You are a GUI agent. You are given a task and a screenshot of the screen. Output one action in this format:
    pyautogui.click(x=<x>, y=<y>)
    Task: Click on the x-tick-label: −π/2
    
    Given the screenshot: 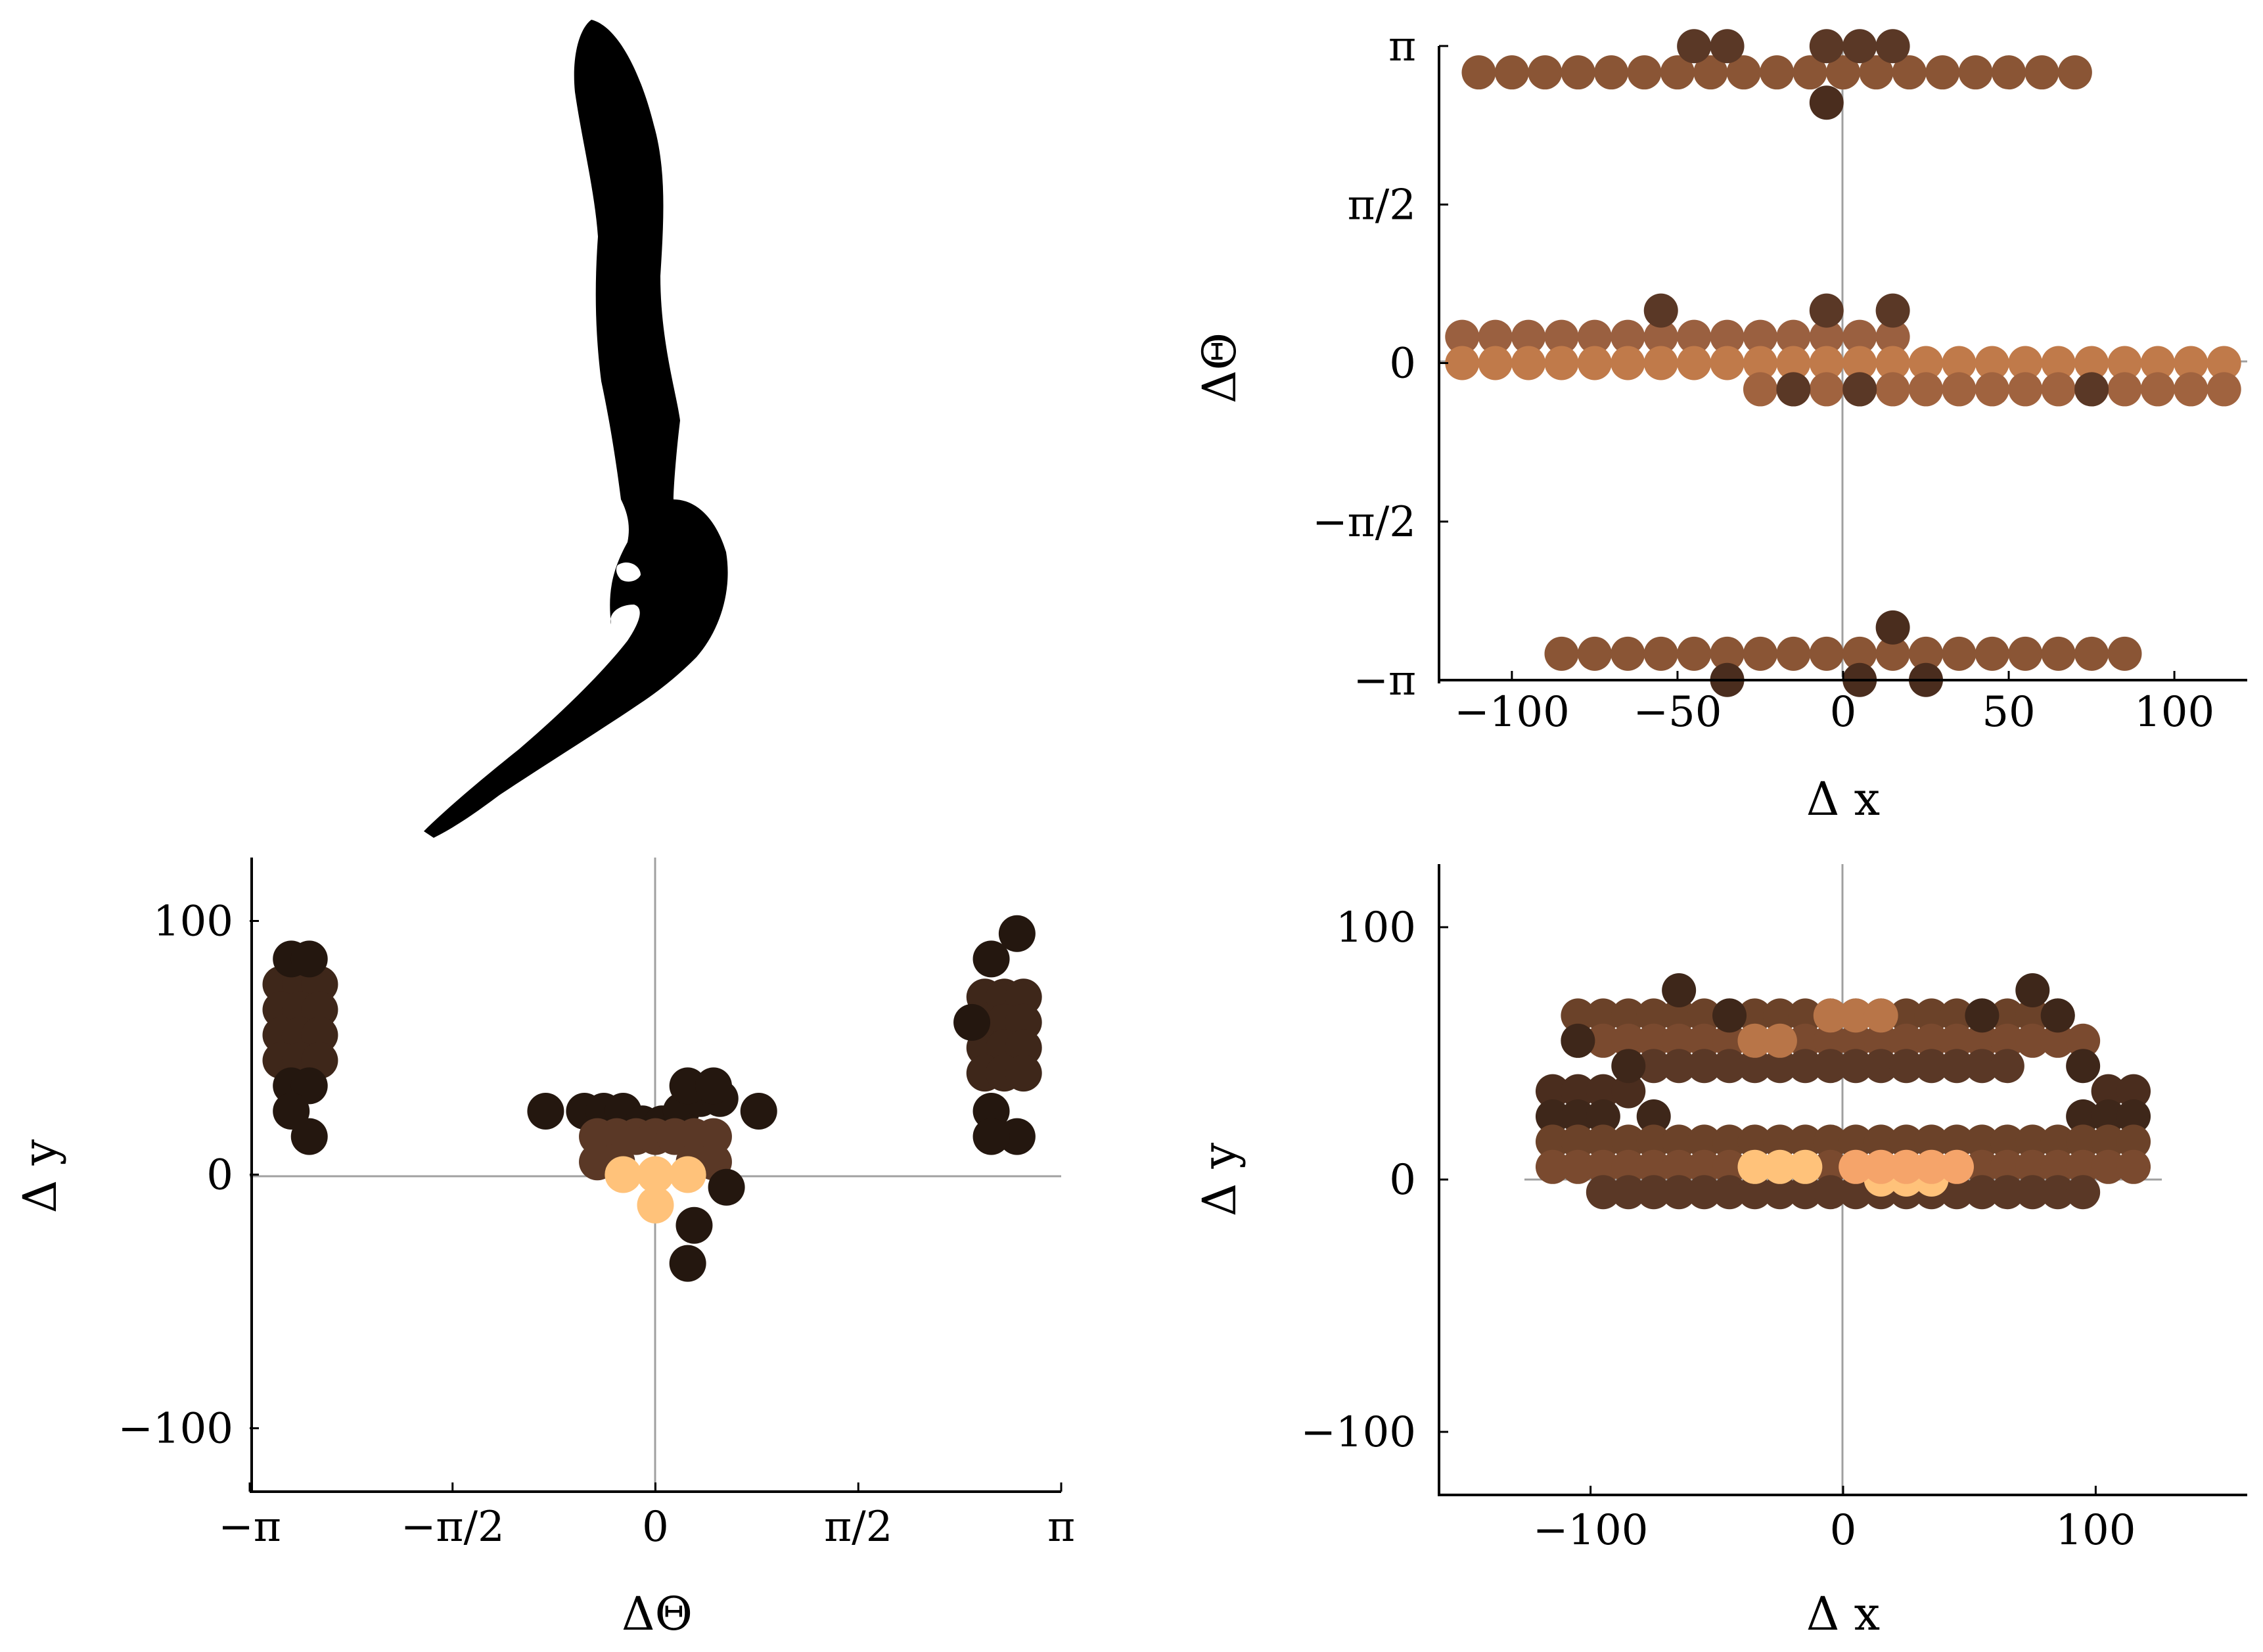 What is the action you would take?
    pyautogui.click(x=453, y=1527)
    